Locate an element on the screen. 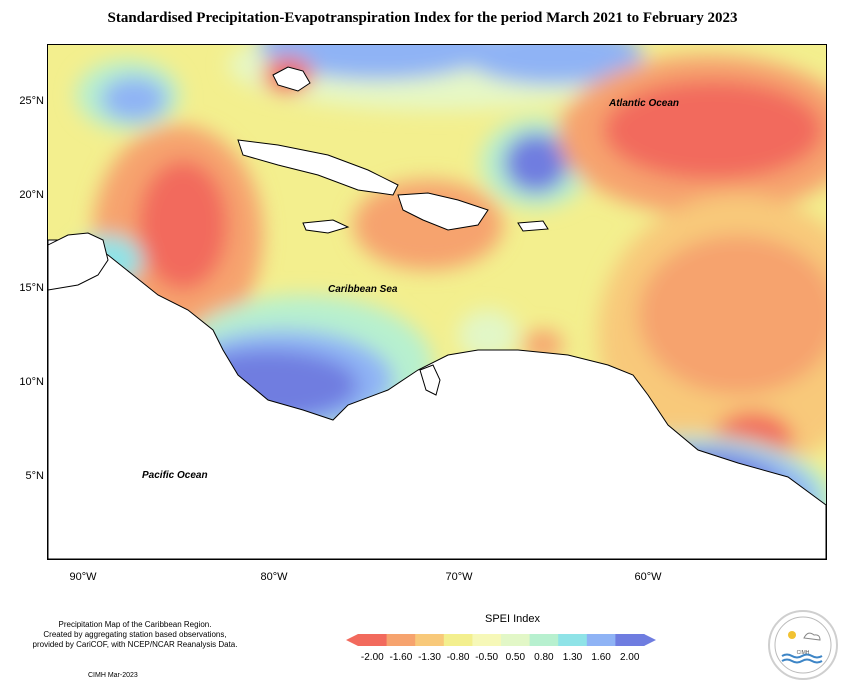 This screenshot has height=684, width=845. legend-color-bar is located at coordinates (501, 640).